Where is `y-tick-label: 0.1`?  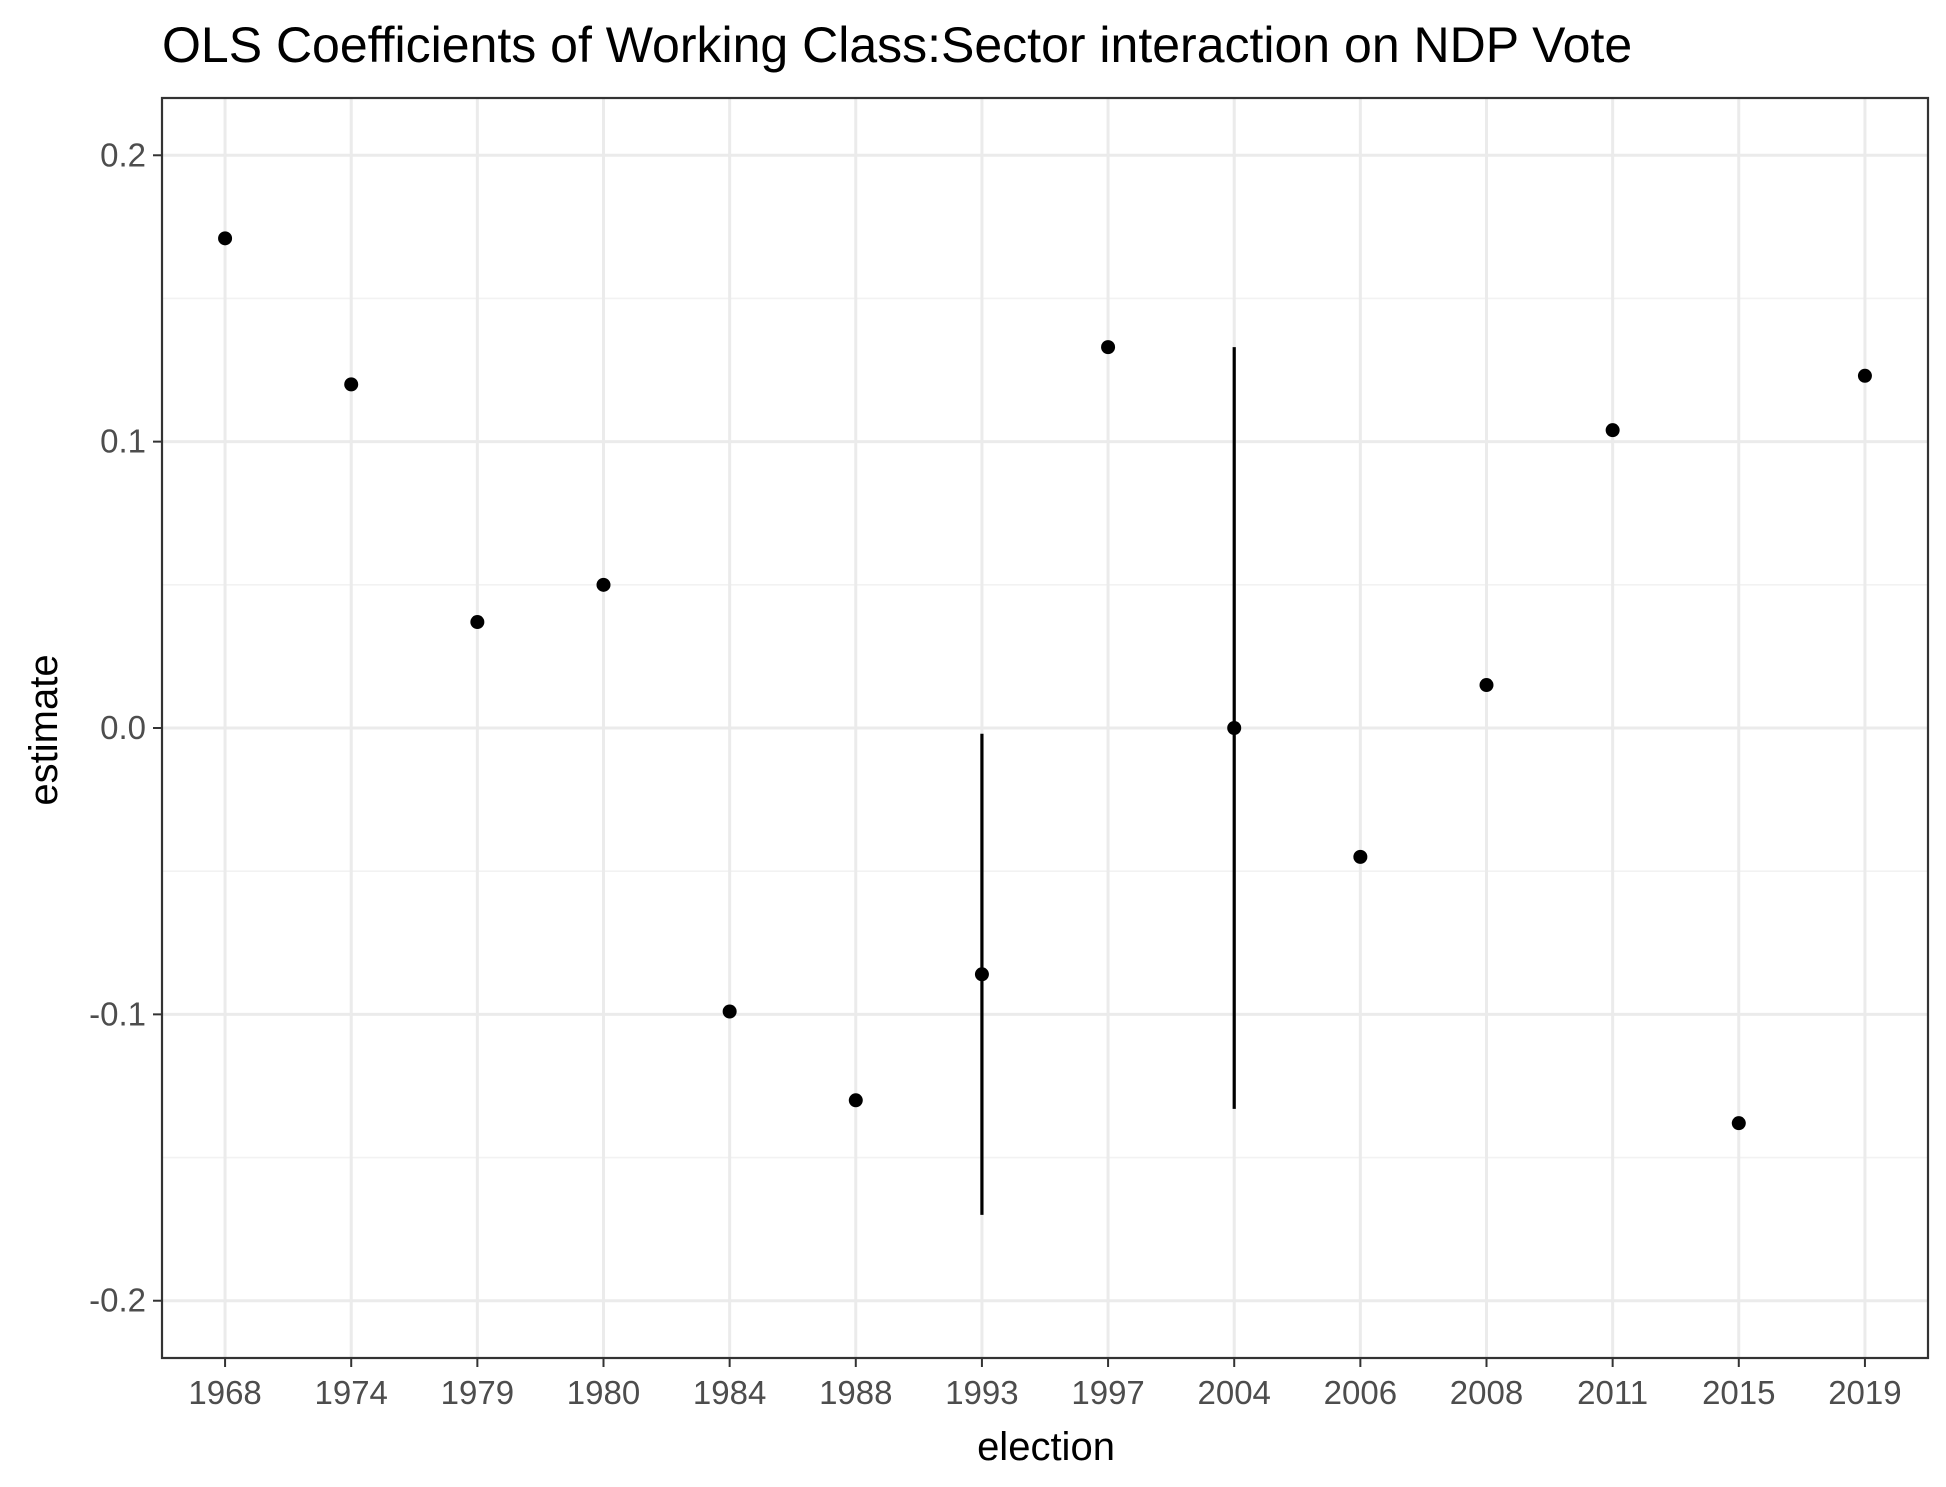
y-tick-label: 0.1 is located at coordinates (123, 441).